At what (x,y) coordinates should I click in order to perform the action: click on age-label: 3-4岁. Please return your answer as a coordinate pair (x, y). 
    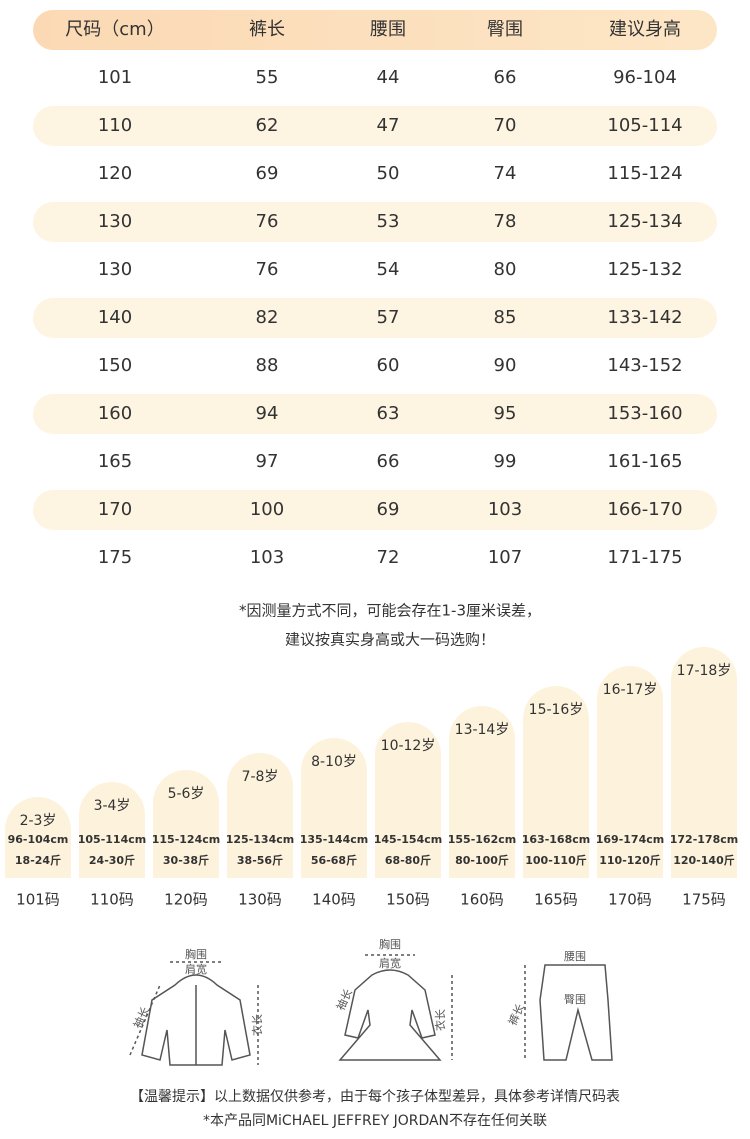
    Looking at the image, I should click on (112, 806).